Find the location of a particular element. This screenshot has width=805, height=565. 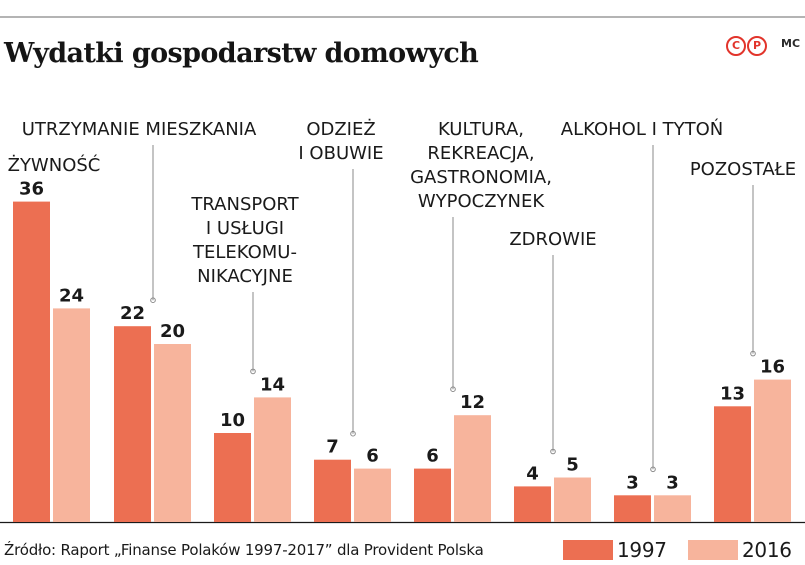

category-label: UTRZYMANIE MIESZKANIA is located at coordinates (139, 129).